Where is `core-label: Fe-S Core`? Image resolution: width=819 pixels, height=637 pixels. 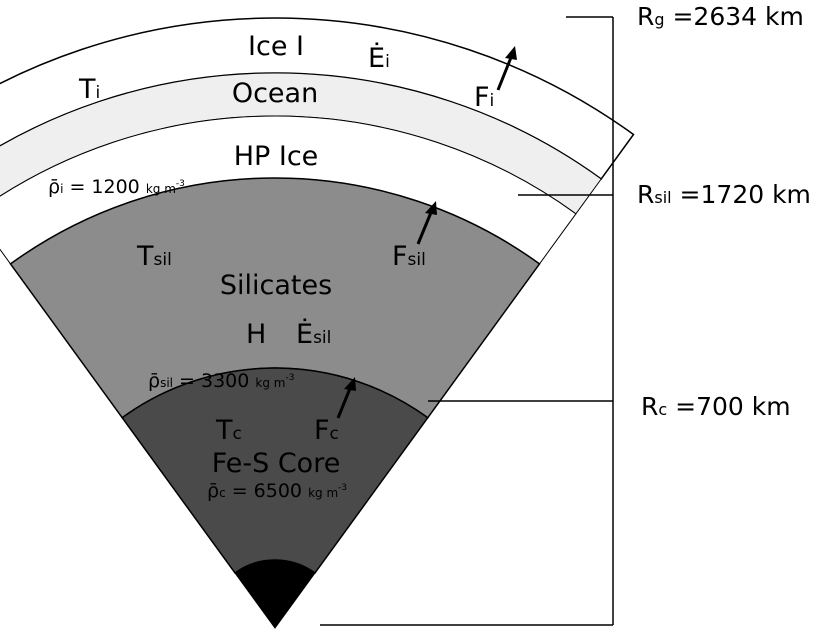 core-label: Fe-S Core is located at coordinates (276, 463).